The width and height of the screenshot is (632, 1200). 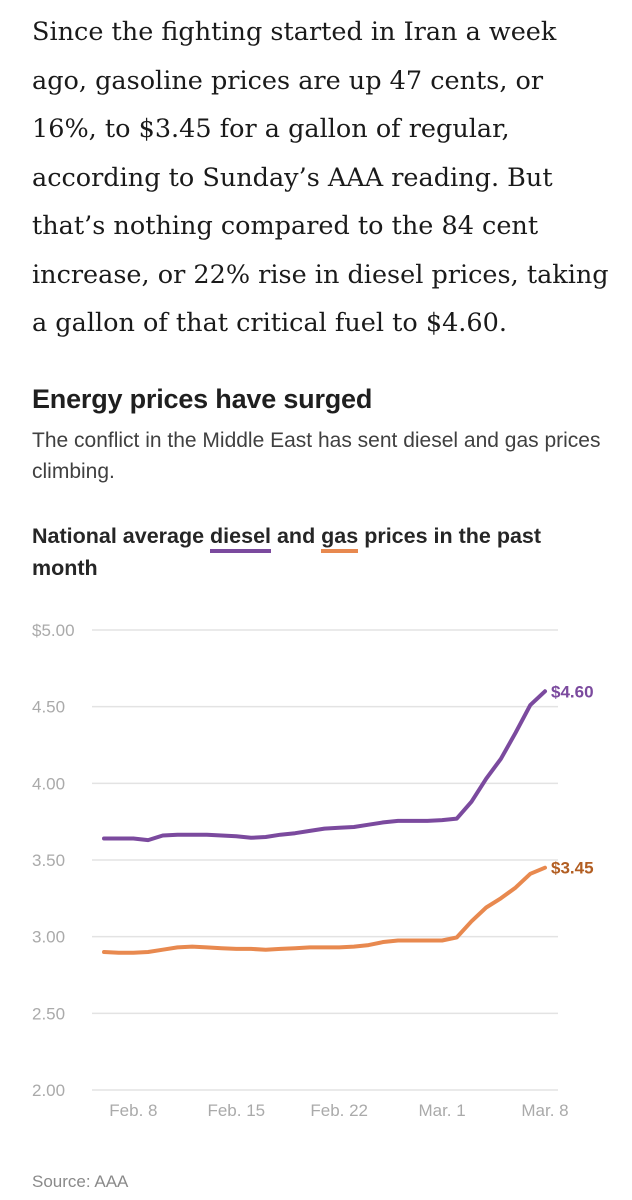 I want to click on y-tick-label: 3.50, so click(x=48, y=860).